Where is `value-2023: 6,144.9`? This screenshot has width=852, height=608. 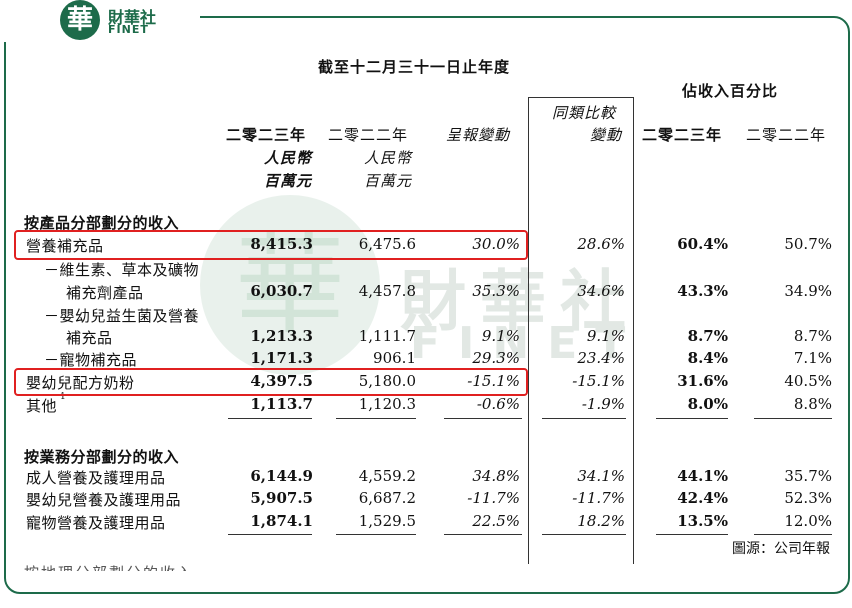 value-2023: 6,144.9 is located at coordinates (281, 476).